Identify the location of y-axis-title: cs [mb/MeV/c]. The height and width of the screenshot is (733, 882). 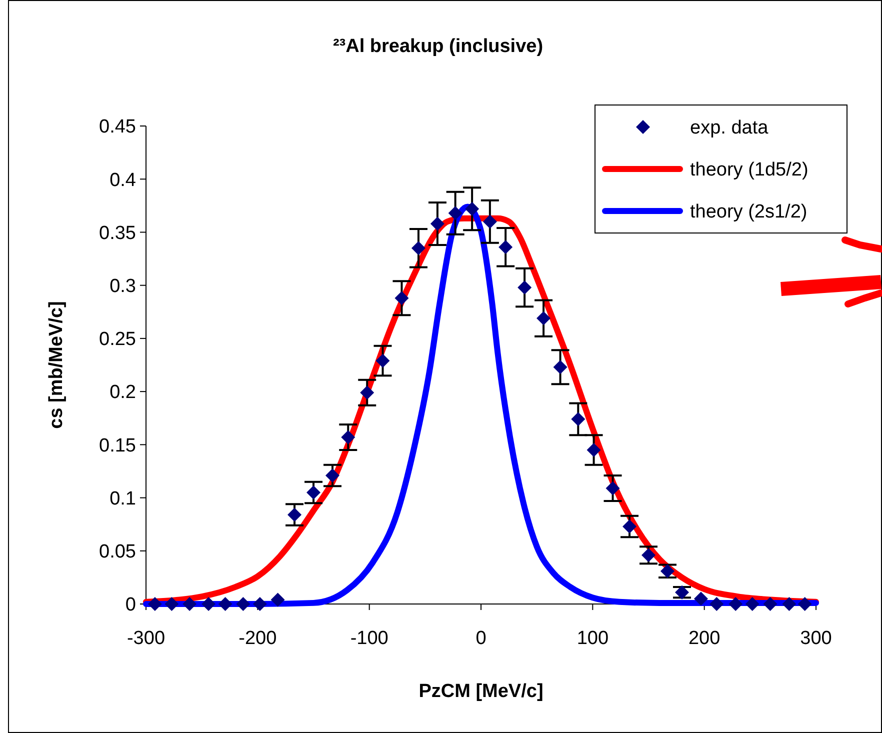
(56, 365).